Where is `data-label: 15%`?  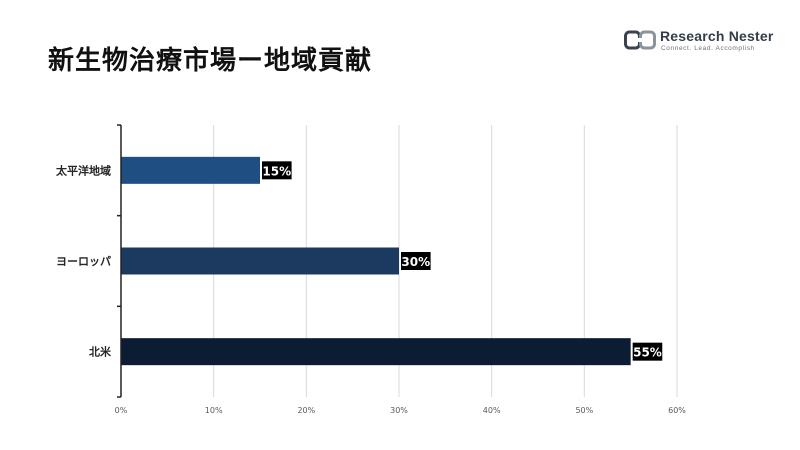
data-label: 15% is located at coordinates (276, 171).